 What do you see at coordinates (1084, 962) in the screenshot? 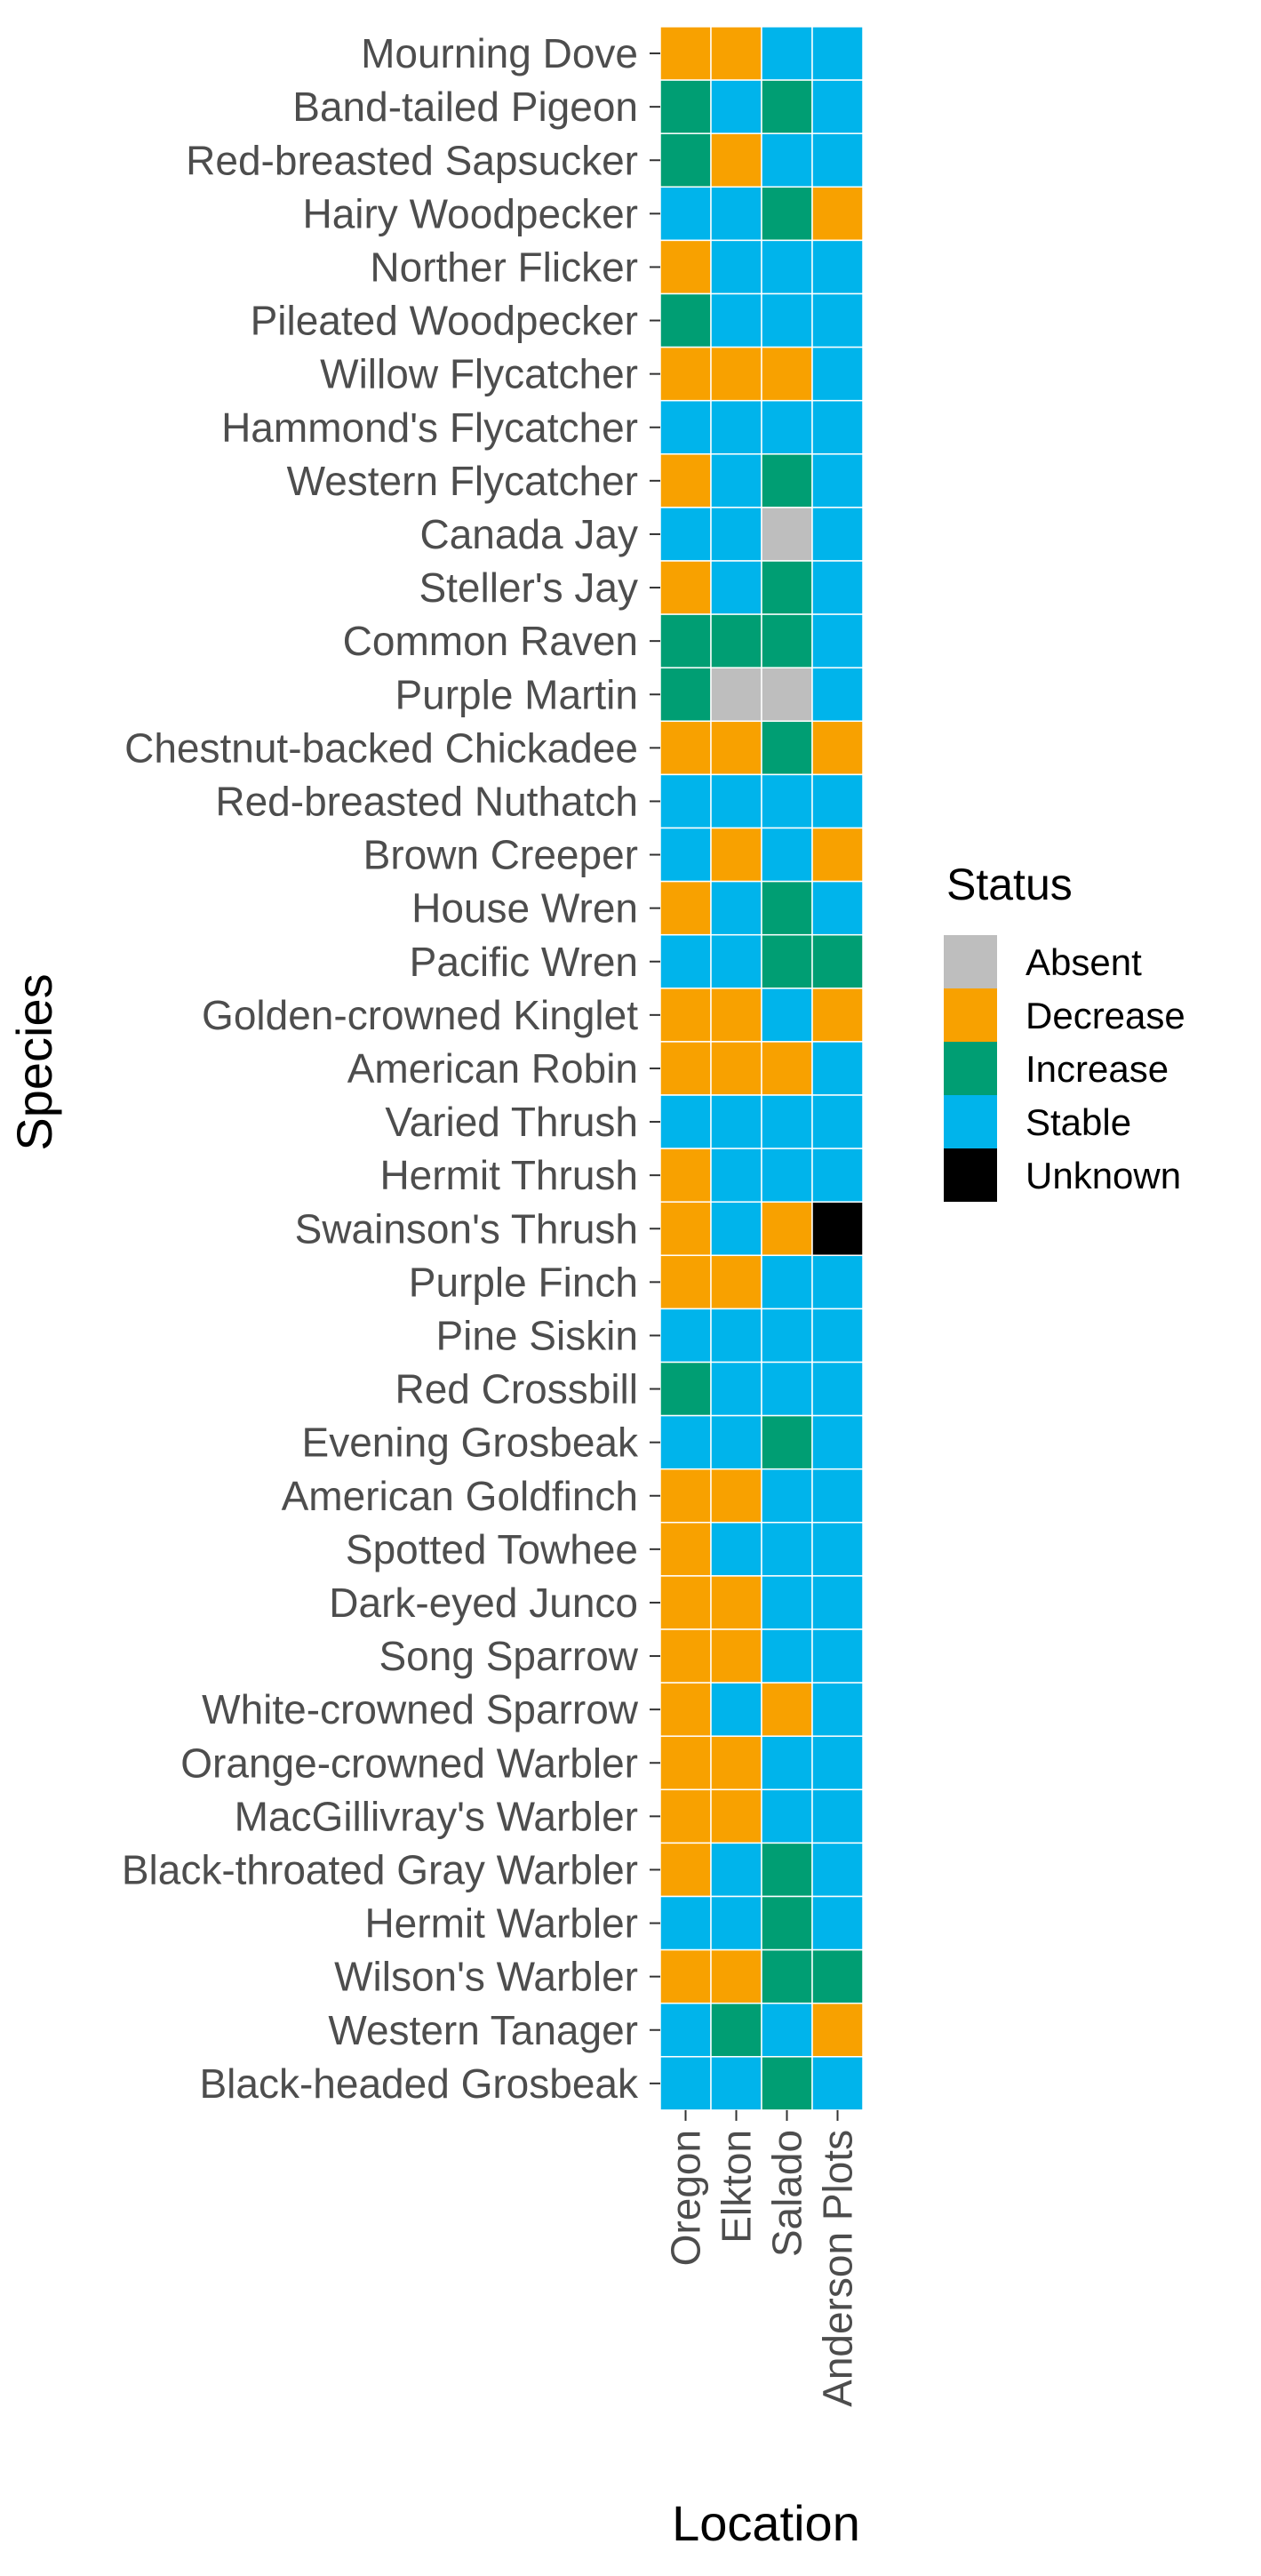
I see `legend-label: Absent` at bounding box center [1084, 962].